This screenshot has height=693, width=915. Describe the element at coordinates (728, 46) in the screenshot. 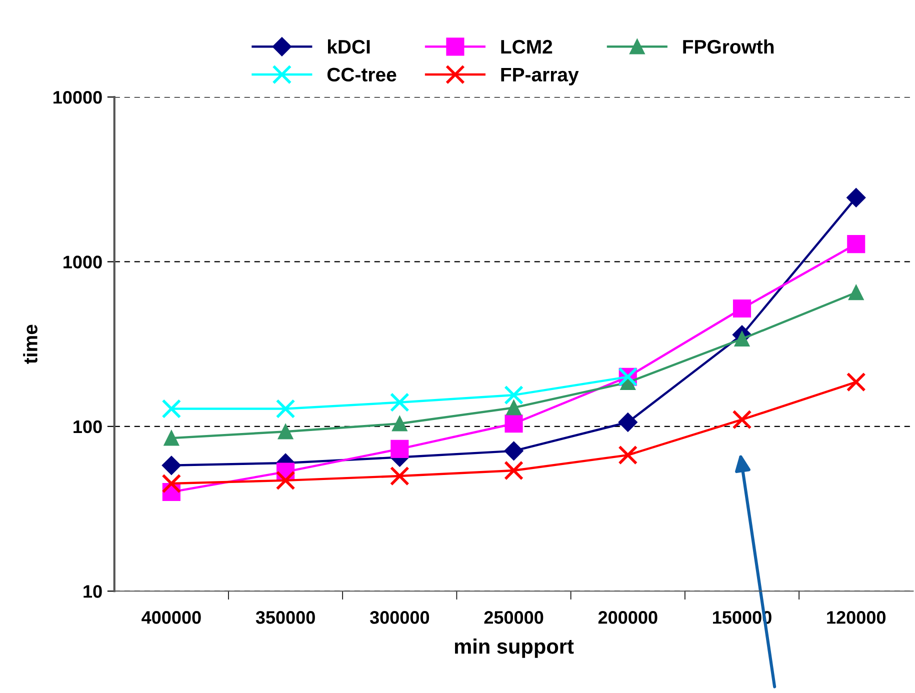

I see `legend-label: FPGrowth` at that location.